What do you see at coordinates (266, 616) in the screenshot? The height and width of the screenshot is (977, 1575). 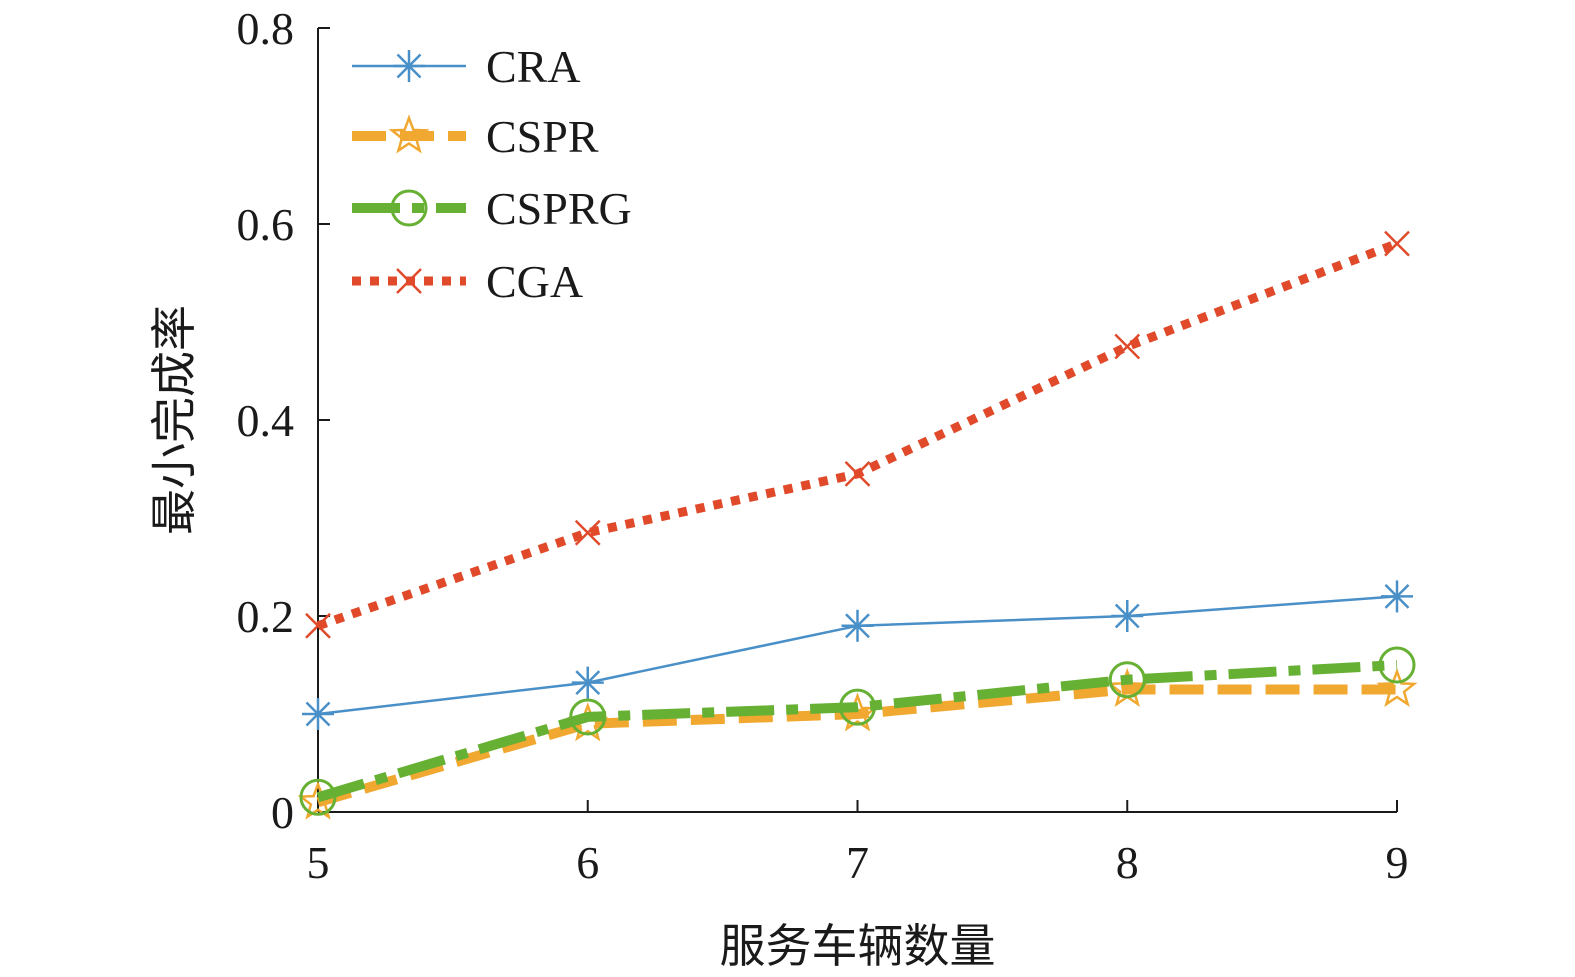 I see `y-tick-label: 0.2` at bounding box center [266, 616].